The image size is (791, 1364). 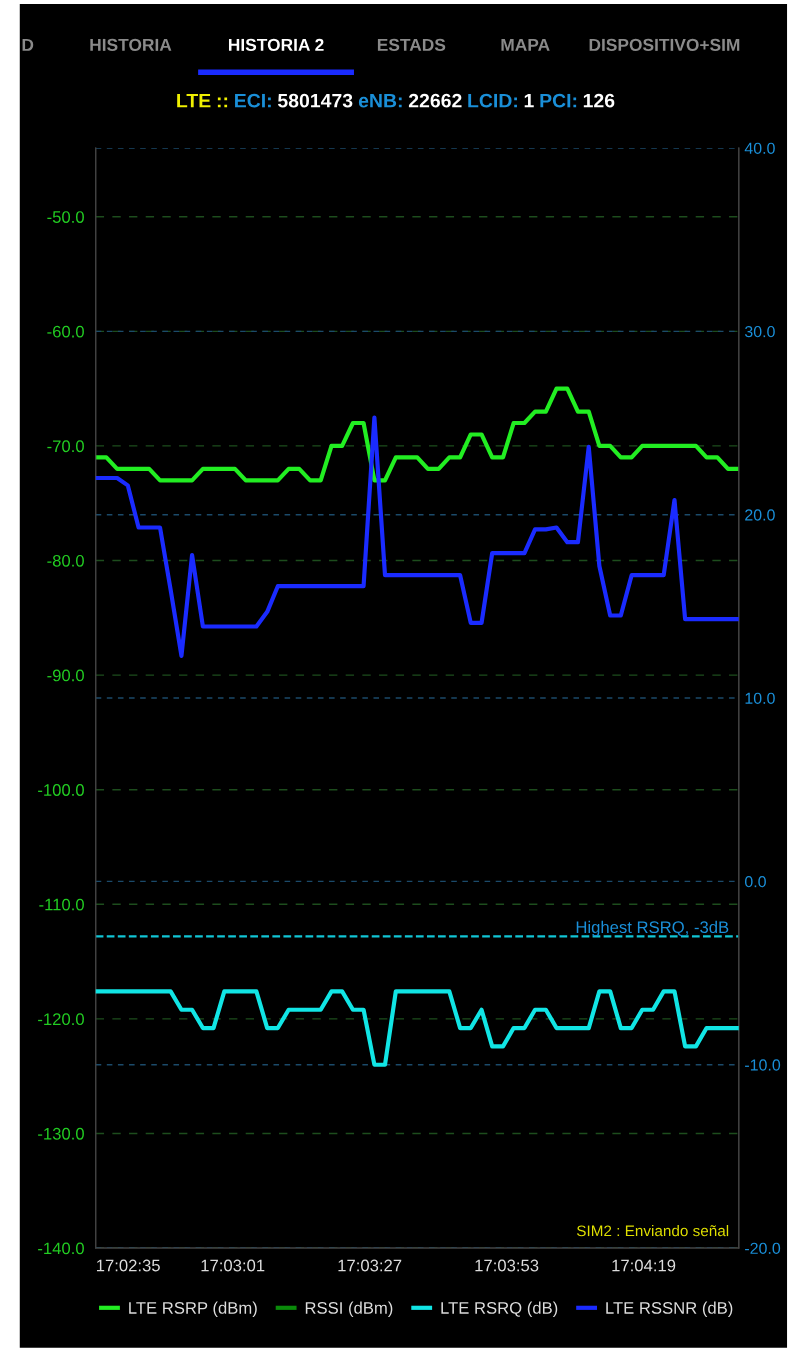 What do you see at coordinates (763, 1065) in the screenshot?
I see `y2-tick-label: -10.0` at bounding box center [763, 1065].